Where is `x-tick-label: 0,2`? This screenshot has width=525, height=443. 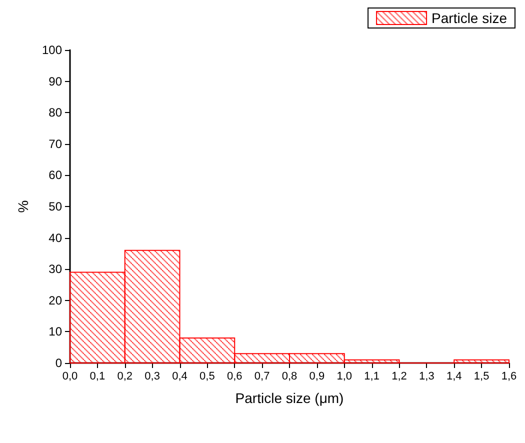 x-tick-label: 0,2 is located at coordinates (125, 376).